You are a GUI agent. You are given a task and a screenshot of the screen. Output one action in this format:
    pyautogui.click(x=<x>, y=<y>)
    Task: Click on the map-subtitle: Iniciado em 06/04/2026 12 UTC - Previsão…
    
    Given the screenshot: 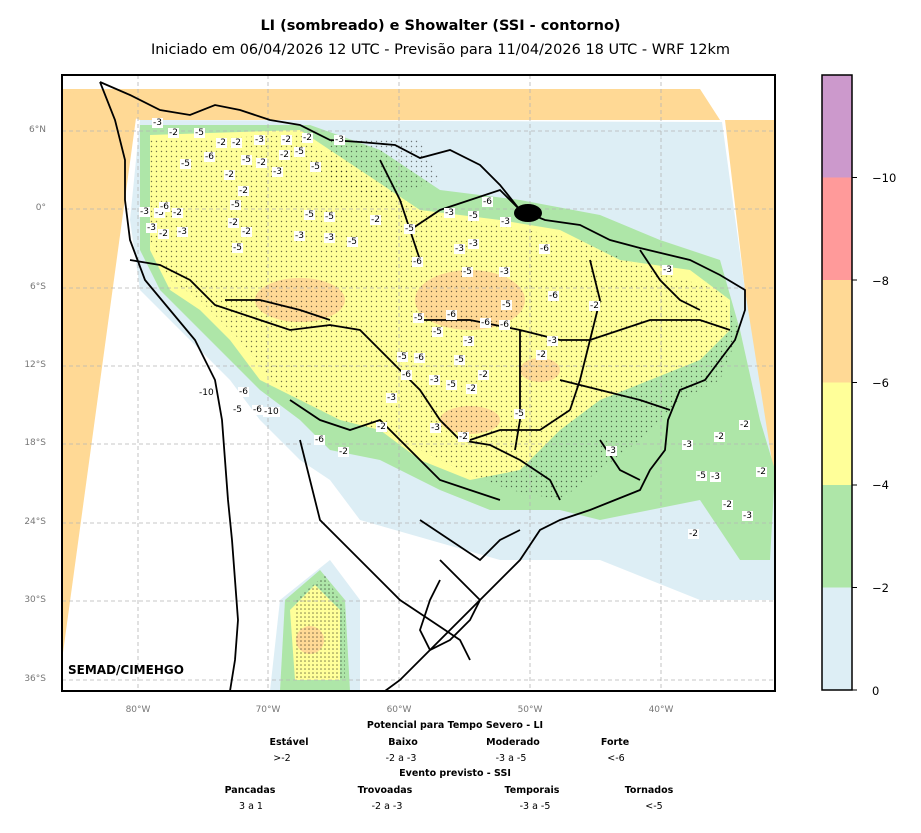 What is the action you would take?
    pyautogui.click(x=440, y=50)
    